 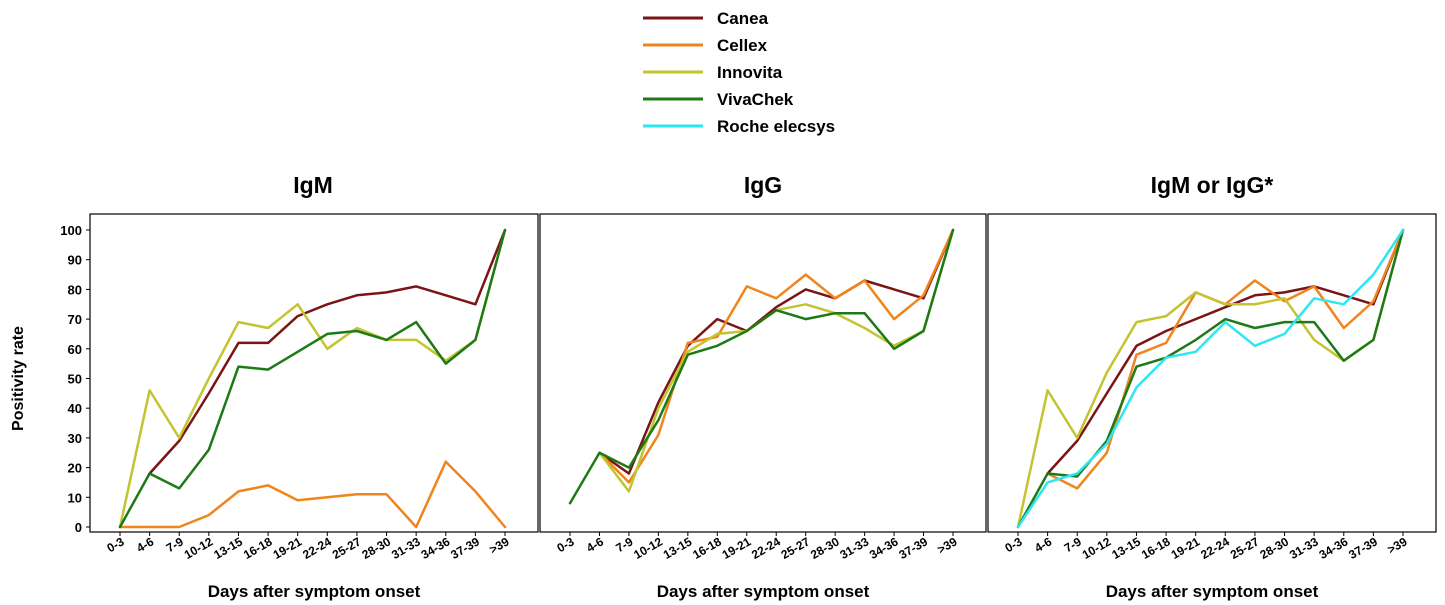 I want to click on y-tick-label: 70, so click(x=75, y=319).